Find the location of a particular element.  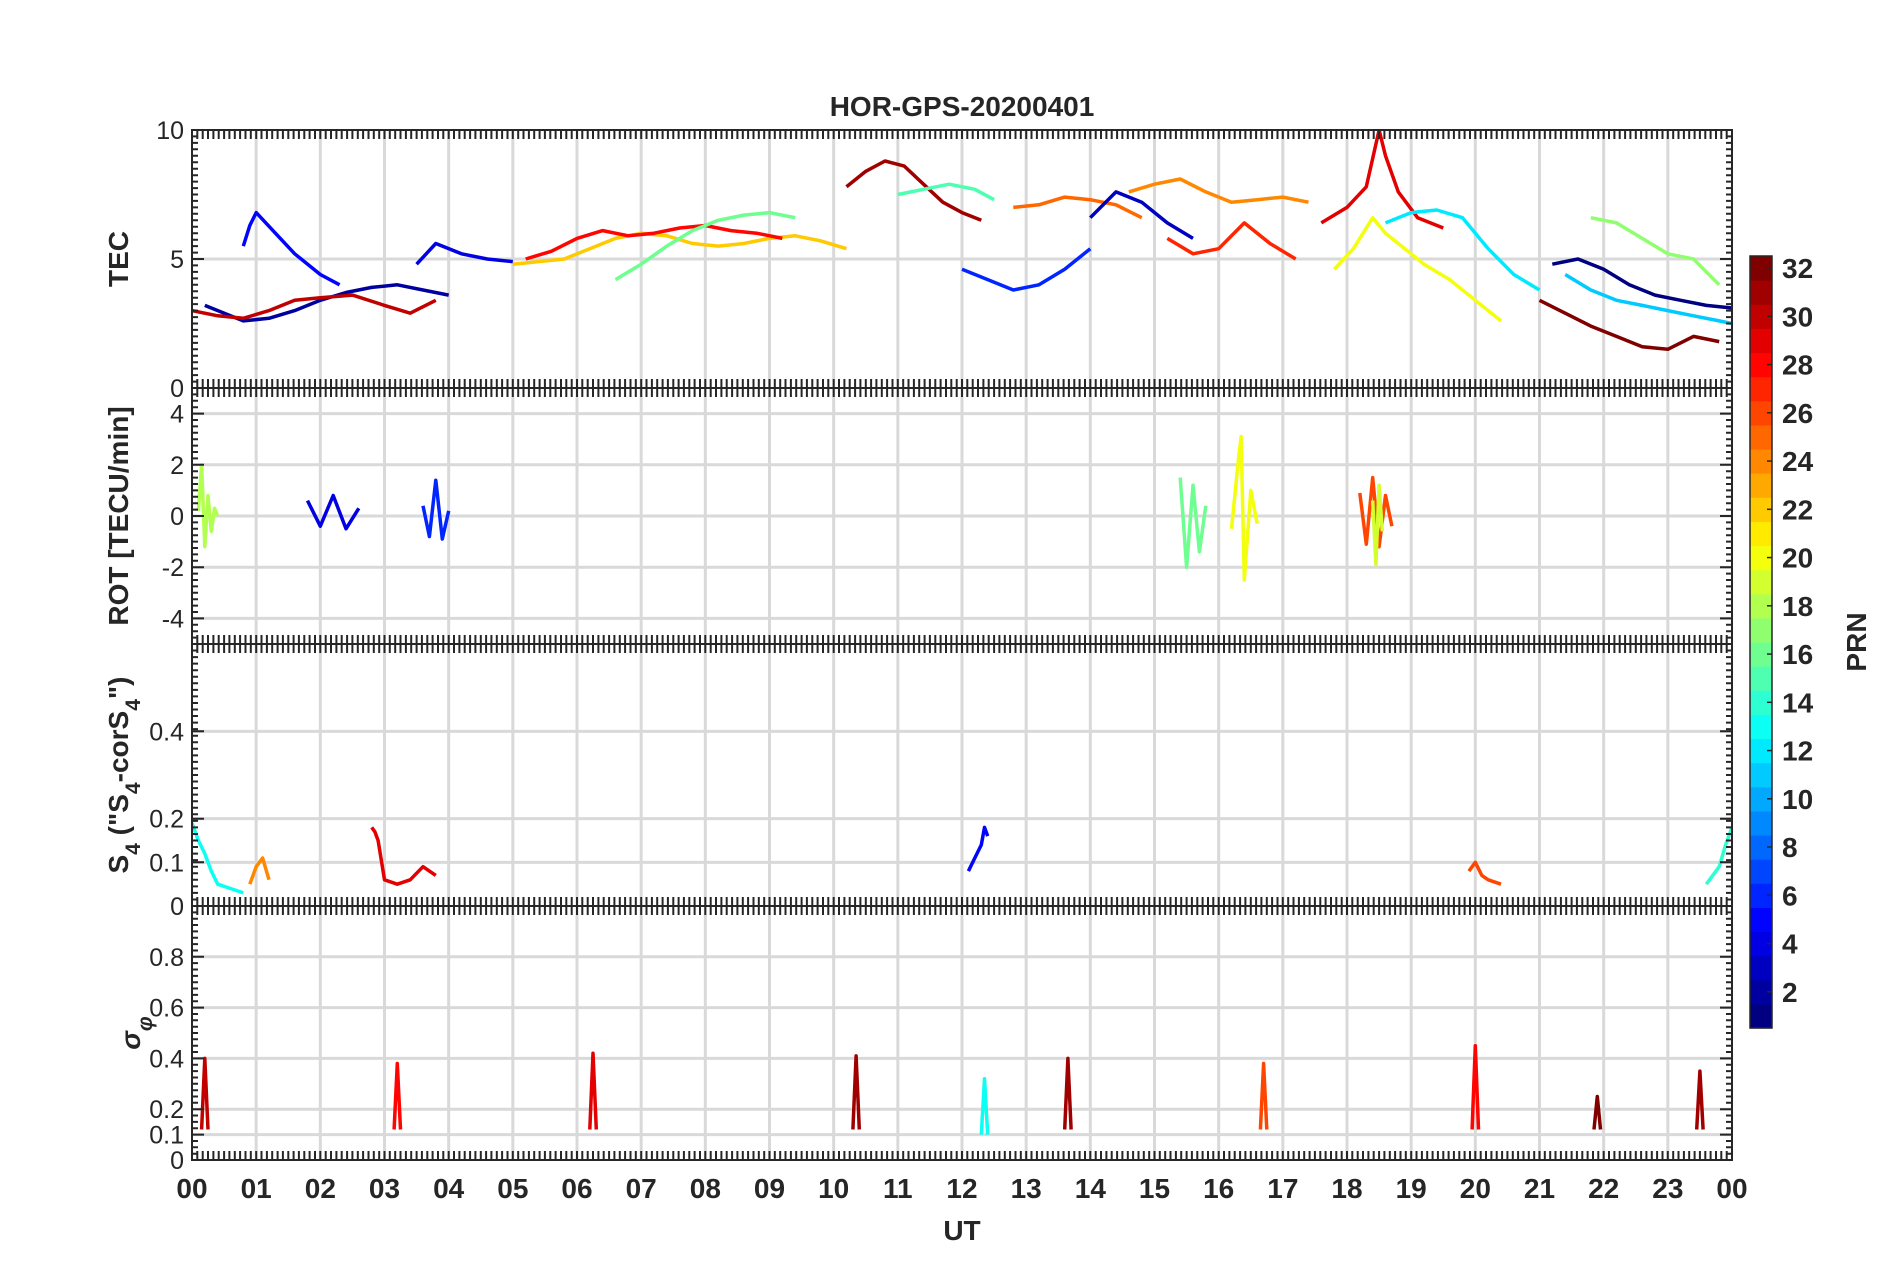

y-tick-label: 0.8 is located at coordinates (166, 958).